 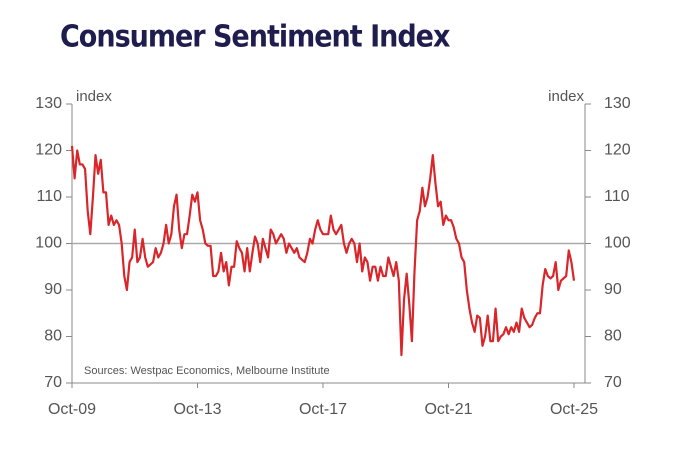 What do you see at coordinates (197, 409) in the screenshot?
I see `x-tick-label: Oct-13` at bounding box center [197, 409].